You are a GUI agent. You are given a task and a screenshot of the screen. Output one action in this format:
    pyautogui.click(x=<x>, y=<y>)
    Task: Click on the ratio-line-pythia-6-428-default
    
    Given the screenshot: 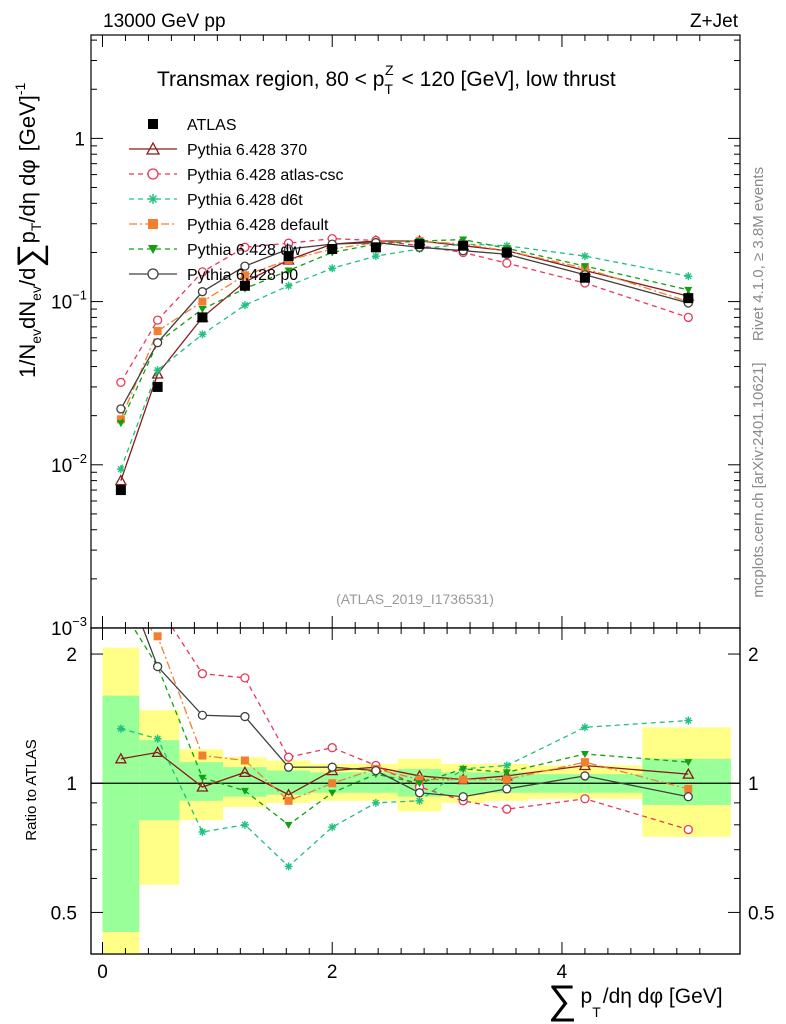 What is the action you would take?
    pyautogui.click(x=418, y=715)
    